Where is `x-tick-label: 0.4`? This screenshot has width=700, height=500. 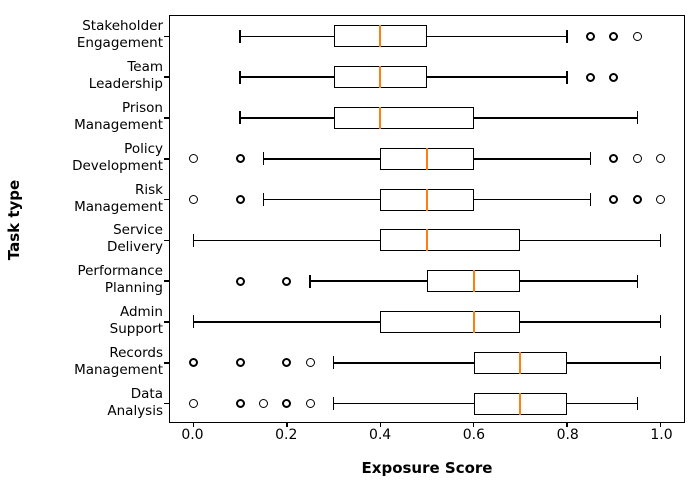 x-tick-label: 0.4 is located at coordinates (380, 435).